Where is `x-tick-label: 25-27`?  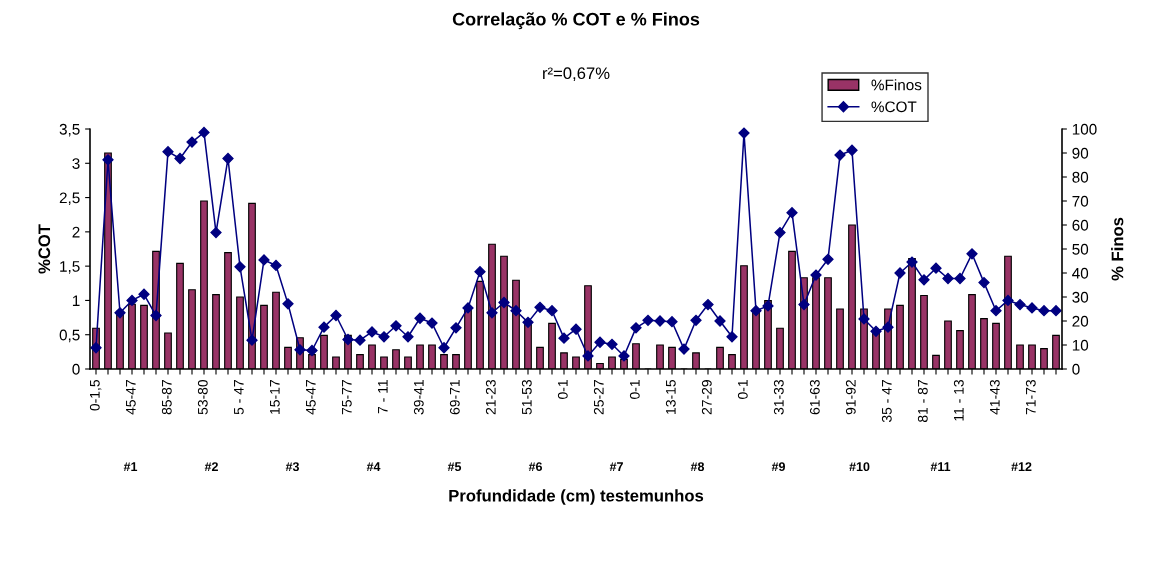 x-tick-label: 25-27 is located at coordinates (598, 397).